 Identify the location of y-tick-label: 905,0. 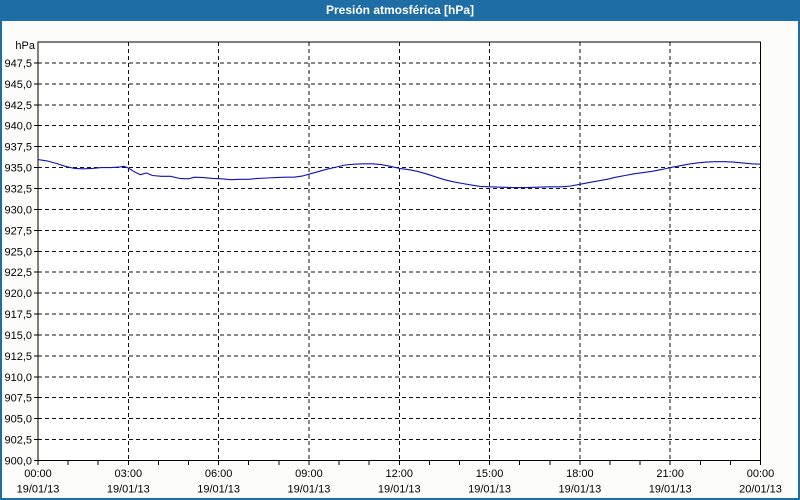
(18, 420).